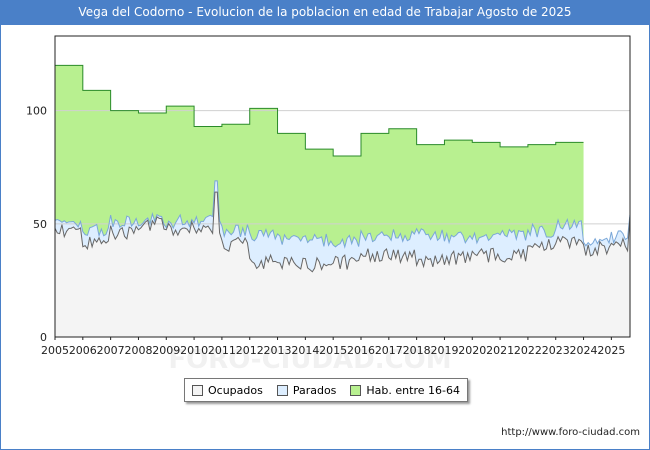 This screenshot has height=450, width=650. Describe the element at coordinates (472, 350) in the screenshot. I see `x-tick-label-2020: 2020` at that location.